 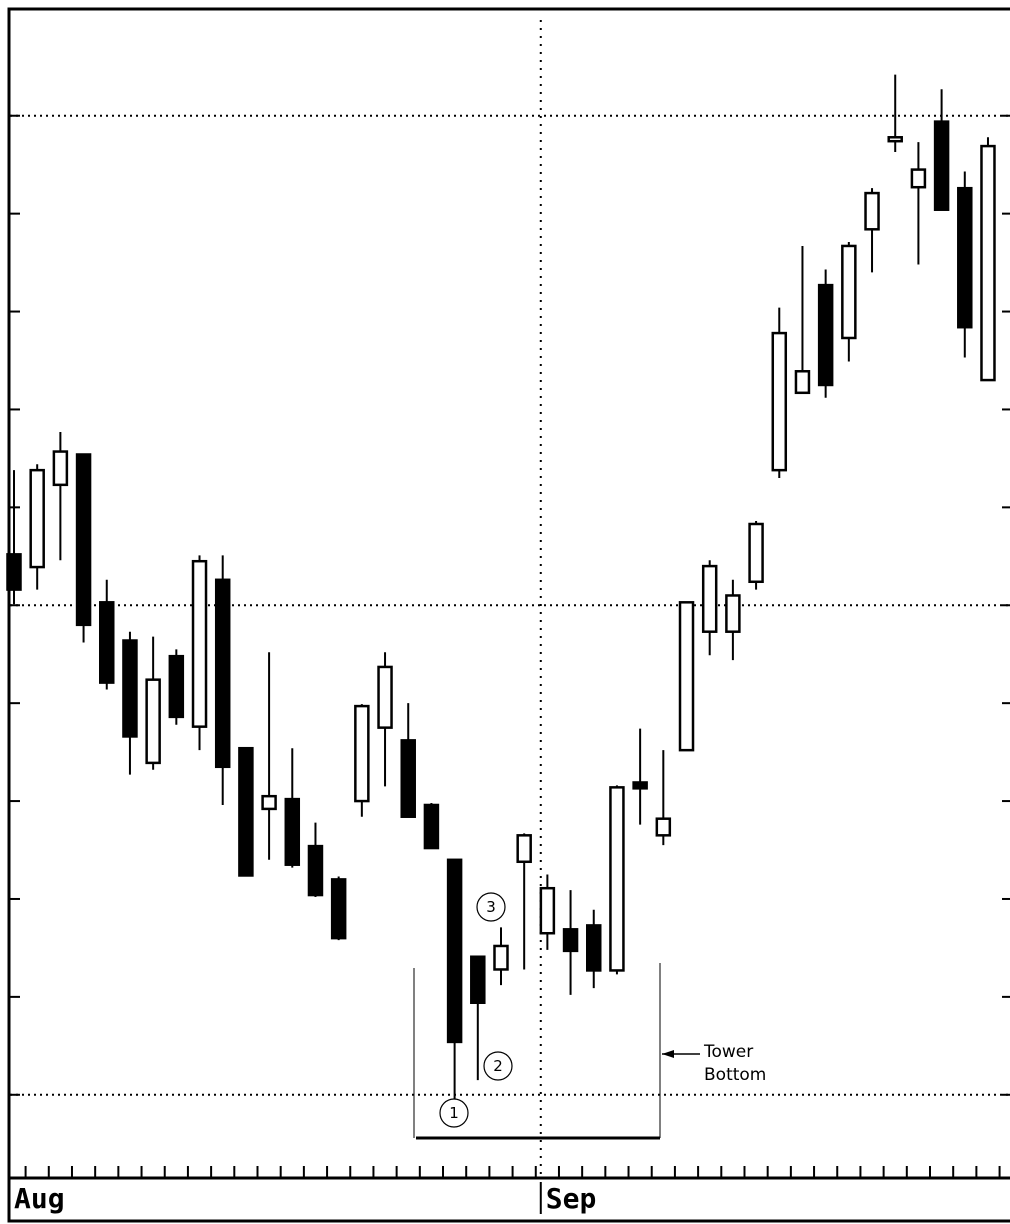 What do you see at coordinates (735, 1063) in the screenshot?
I see `annotation: Tower Bottom` at bounding box center [735, 1063].